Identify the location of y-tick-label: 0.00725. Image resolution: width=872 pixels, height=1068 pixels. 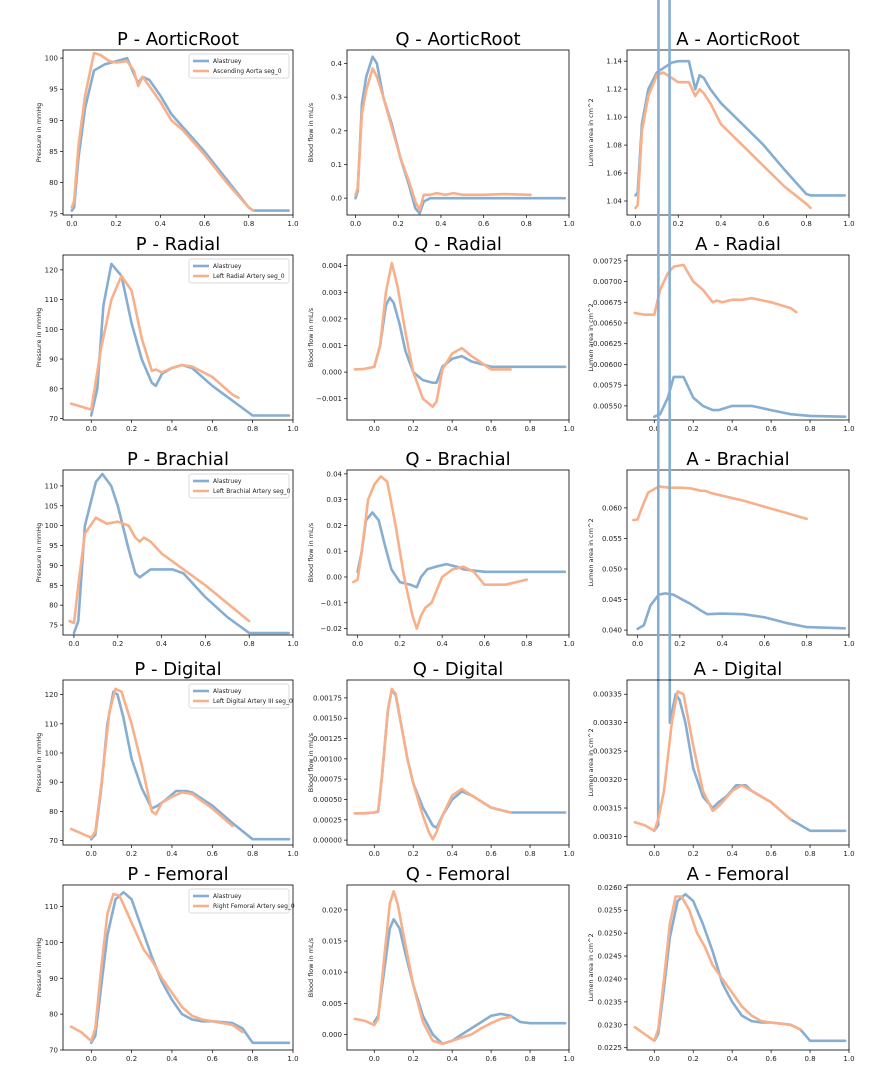
(607, 261).